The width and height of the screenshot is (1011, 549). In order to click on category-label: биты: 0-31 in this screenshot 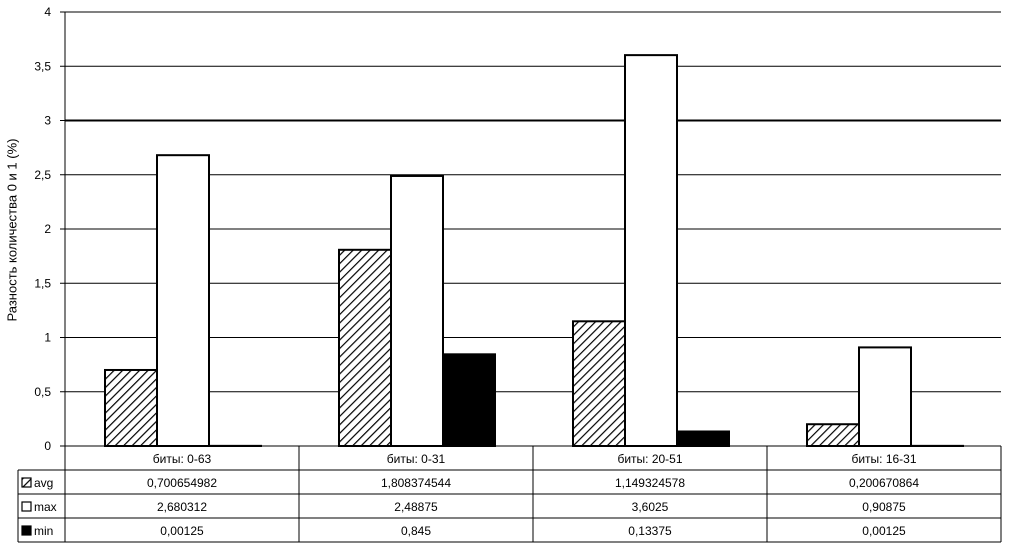, I will do `click(416, 459)`.